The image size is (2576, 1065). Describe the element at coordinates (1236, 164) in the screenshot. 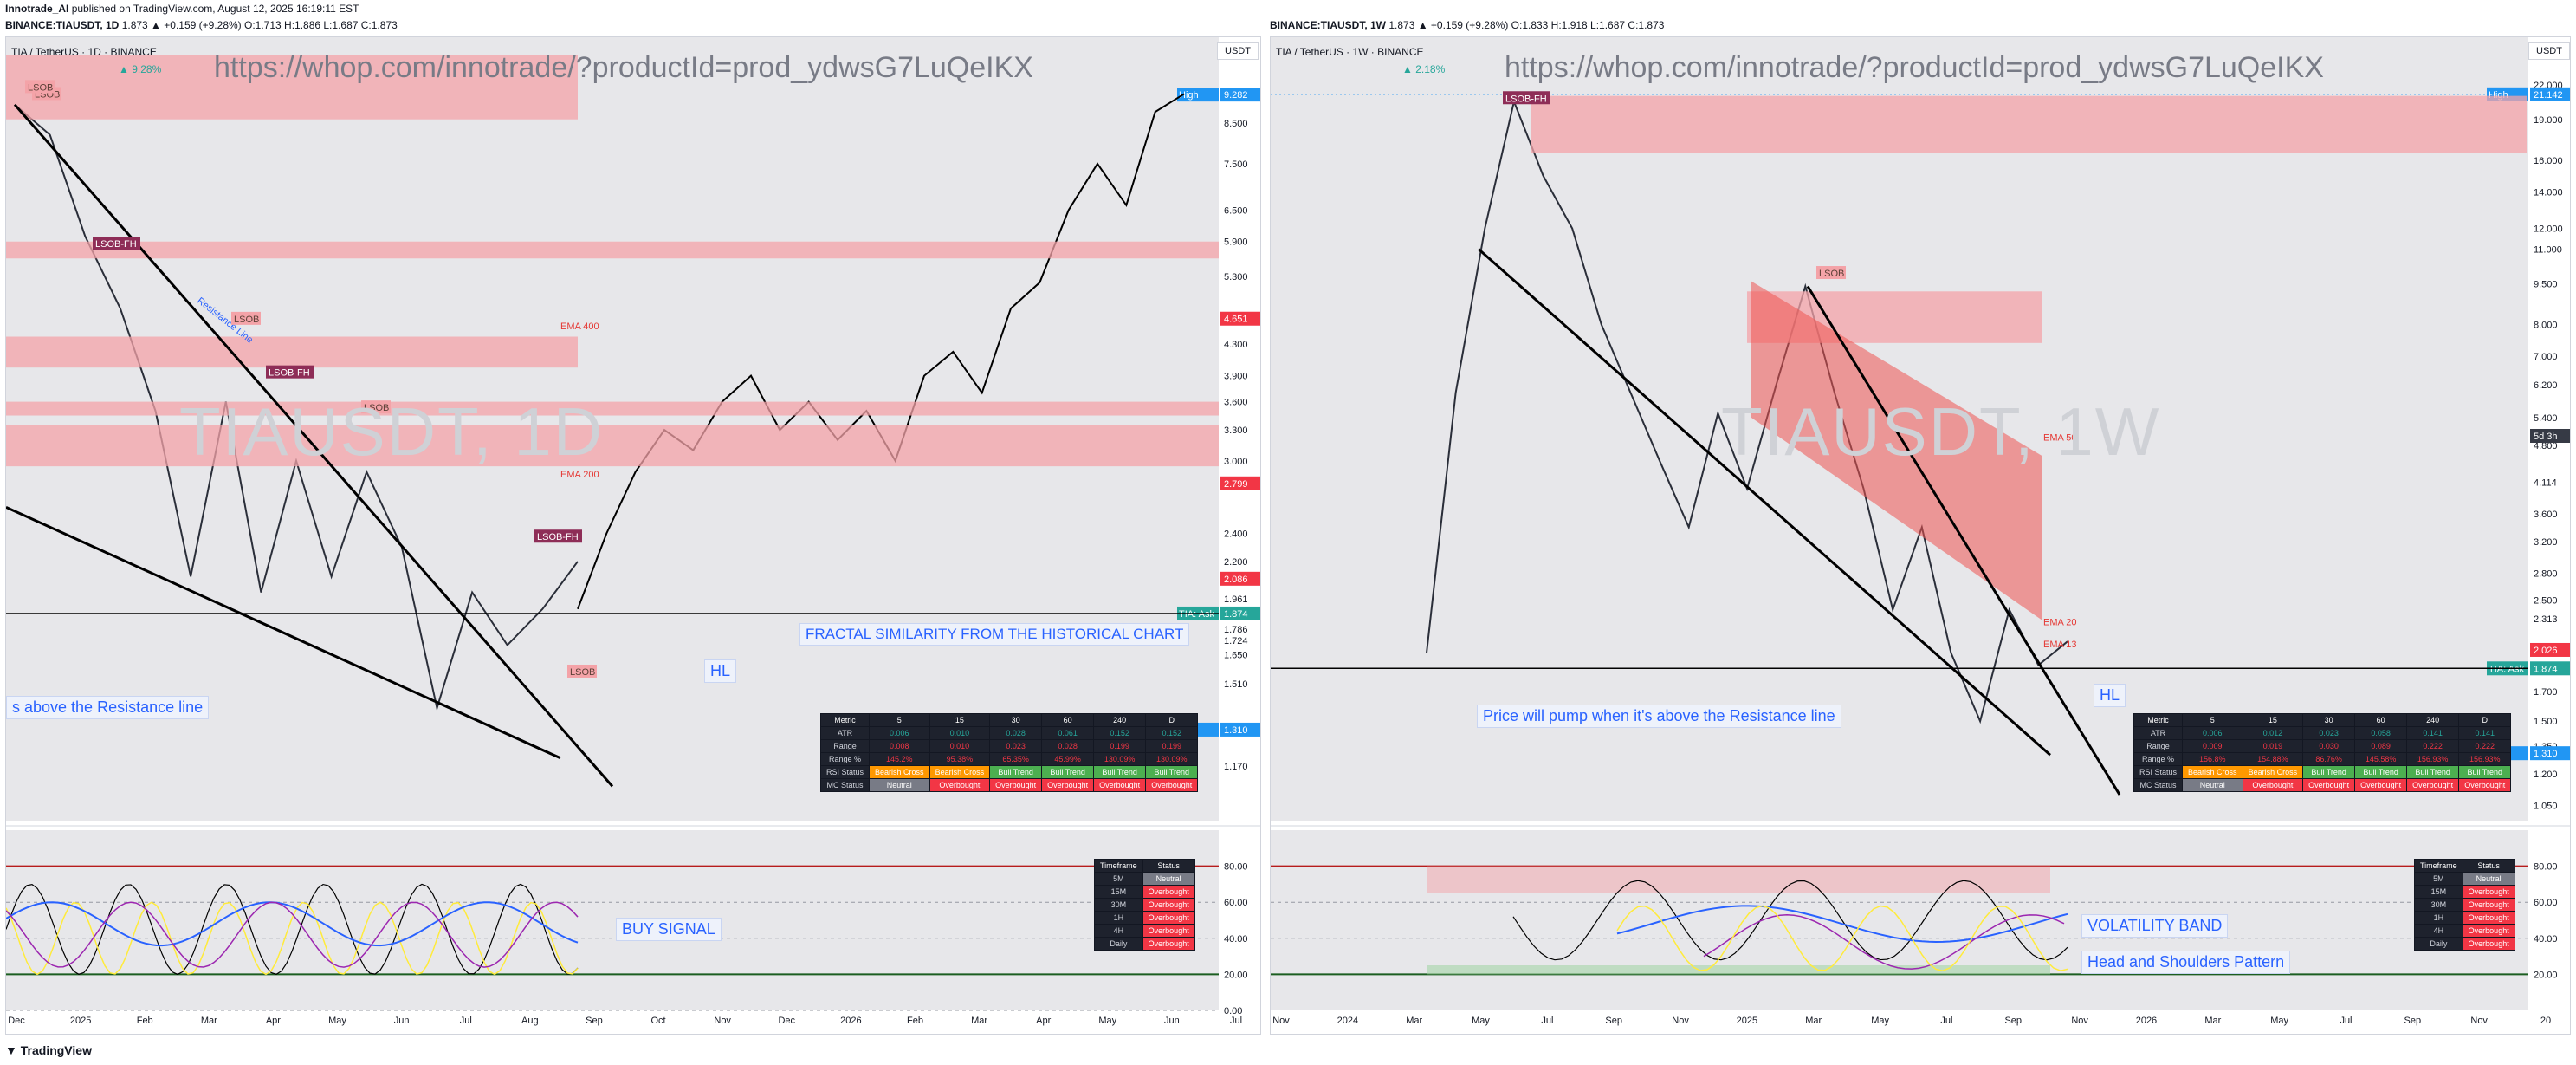

I see `y-tick-label: 7.500` at that location.